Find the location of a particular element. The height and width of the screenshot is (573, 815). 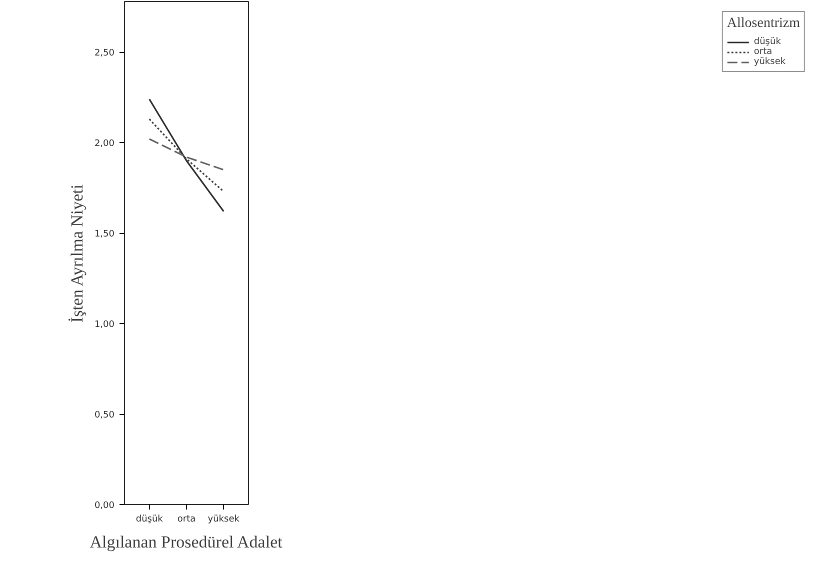

legend-label: orta is located at coordinates (764, 52).